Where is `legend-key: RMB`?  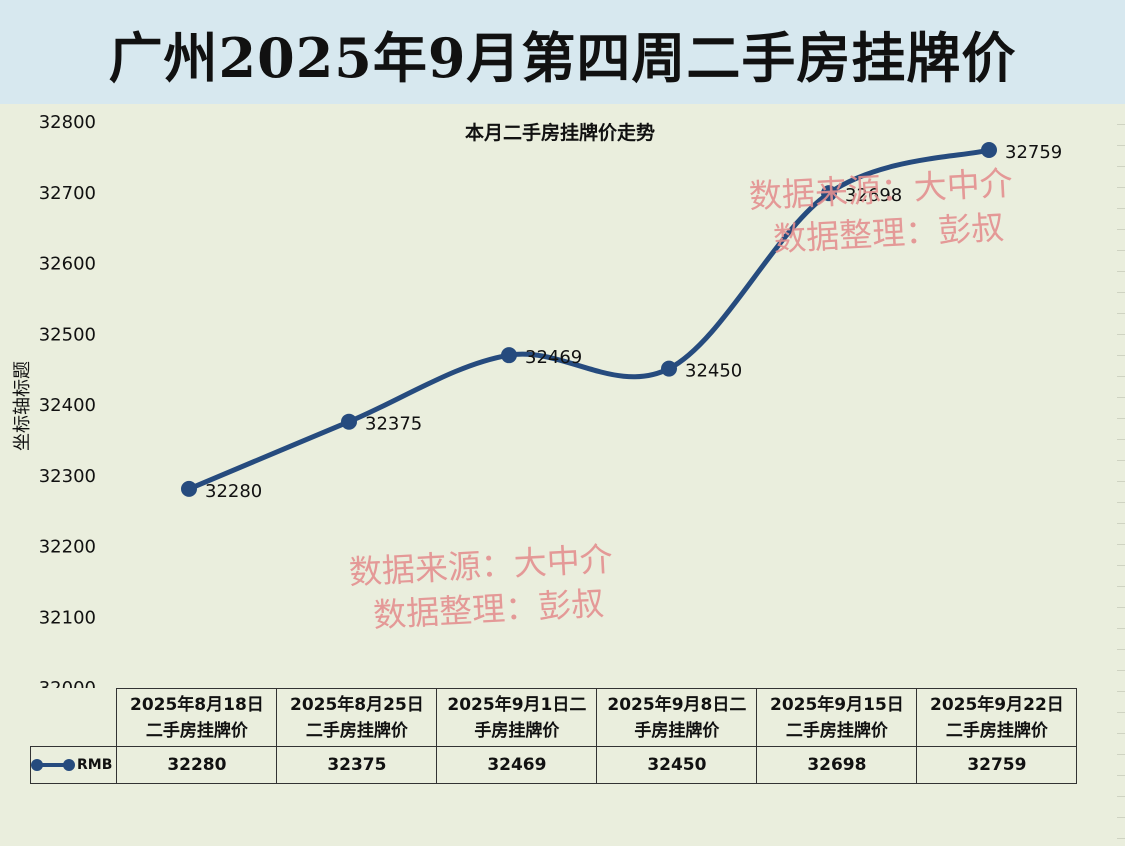
legend-key: RMB is located at coordinates (73, 765).